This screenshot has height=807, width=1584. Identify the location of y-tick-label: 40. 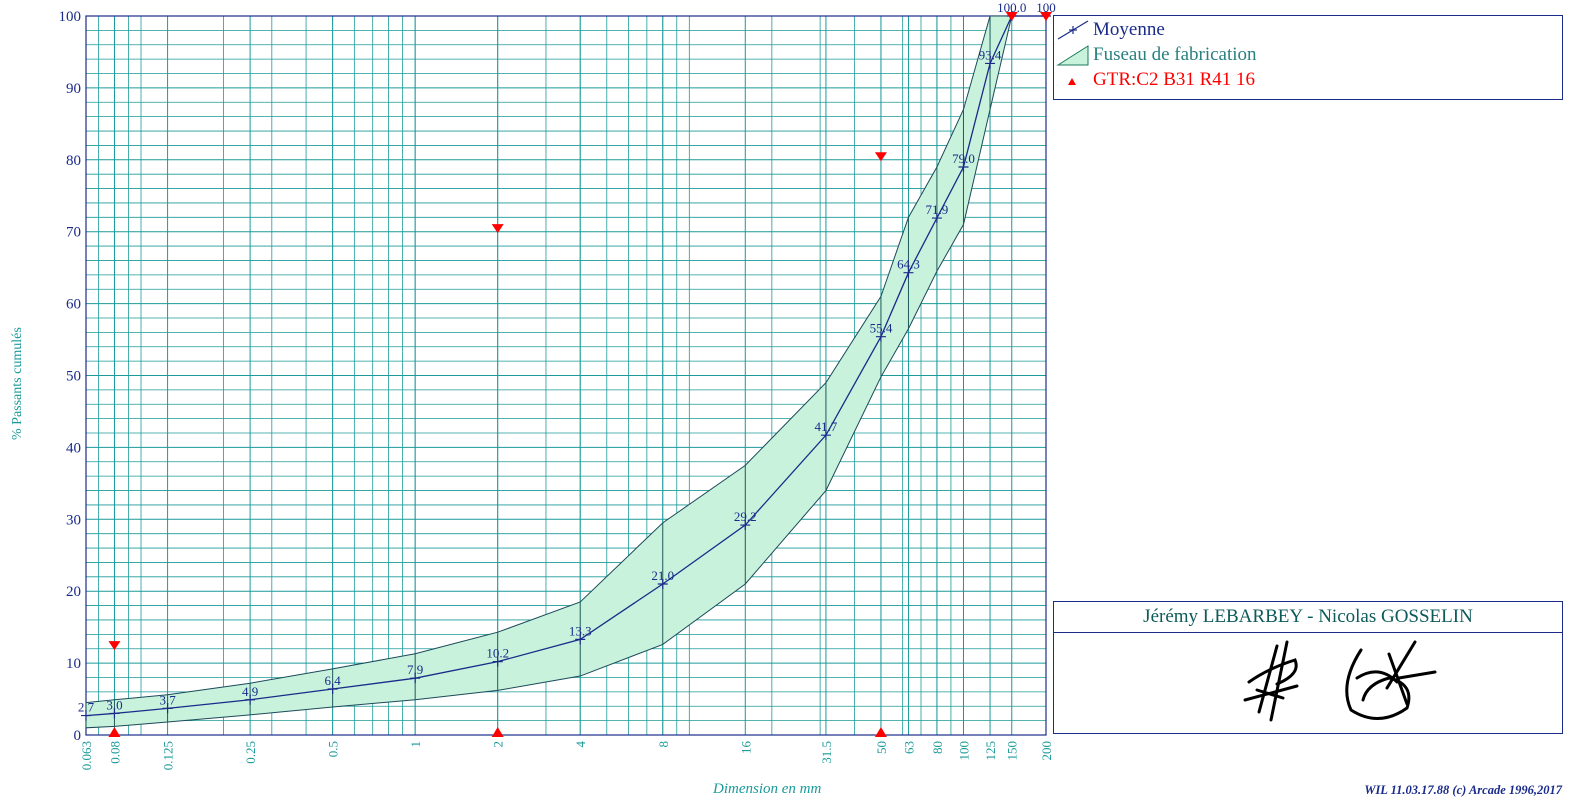
(73, 448).